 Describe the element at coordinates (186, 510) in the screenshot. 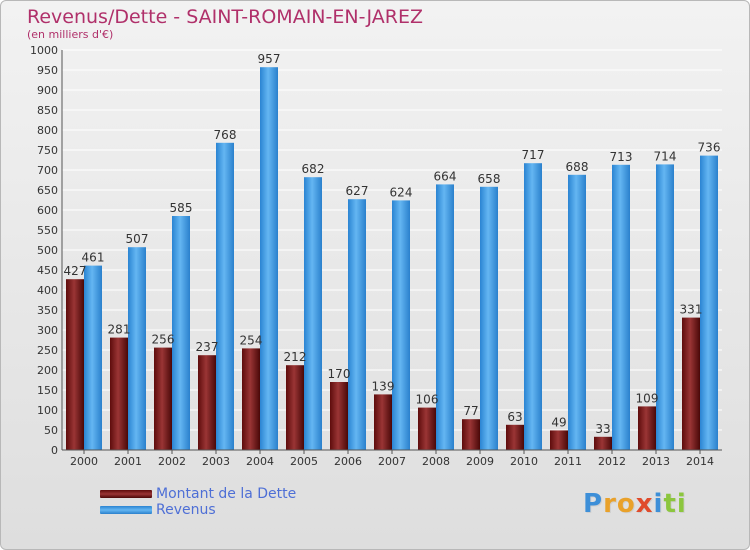

I see `legend-label-revenus: Revenus` at that location.